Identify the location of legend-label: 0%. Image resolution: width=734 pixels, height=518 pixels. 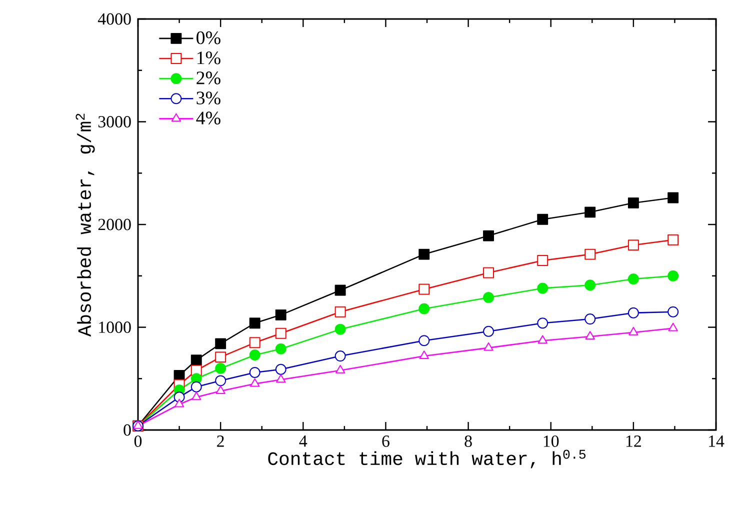
(208, 37).